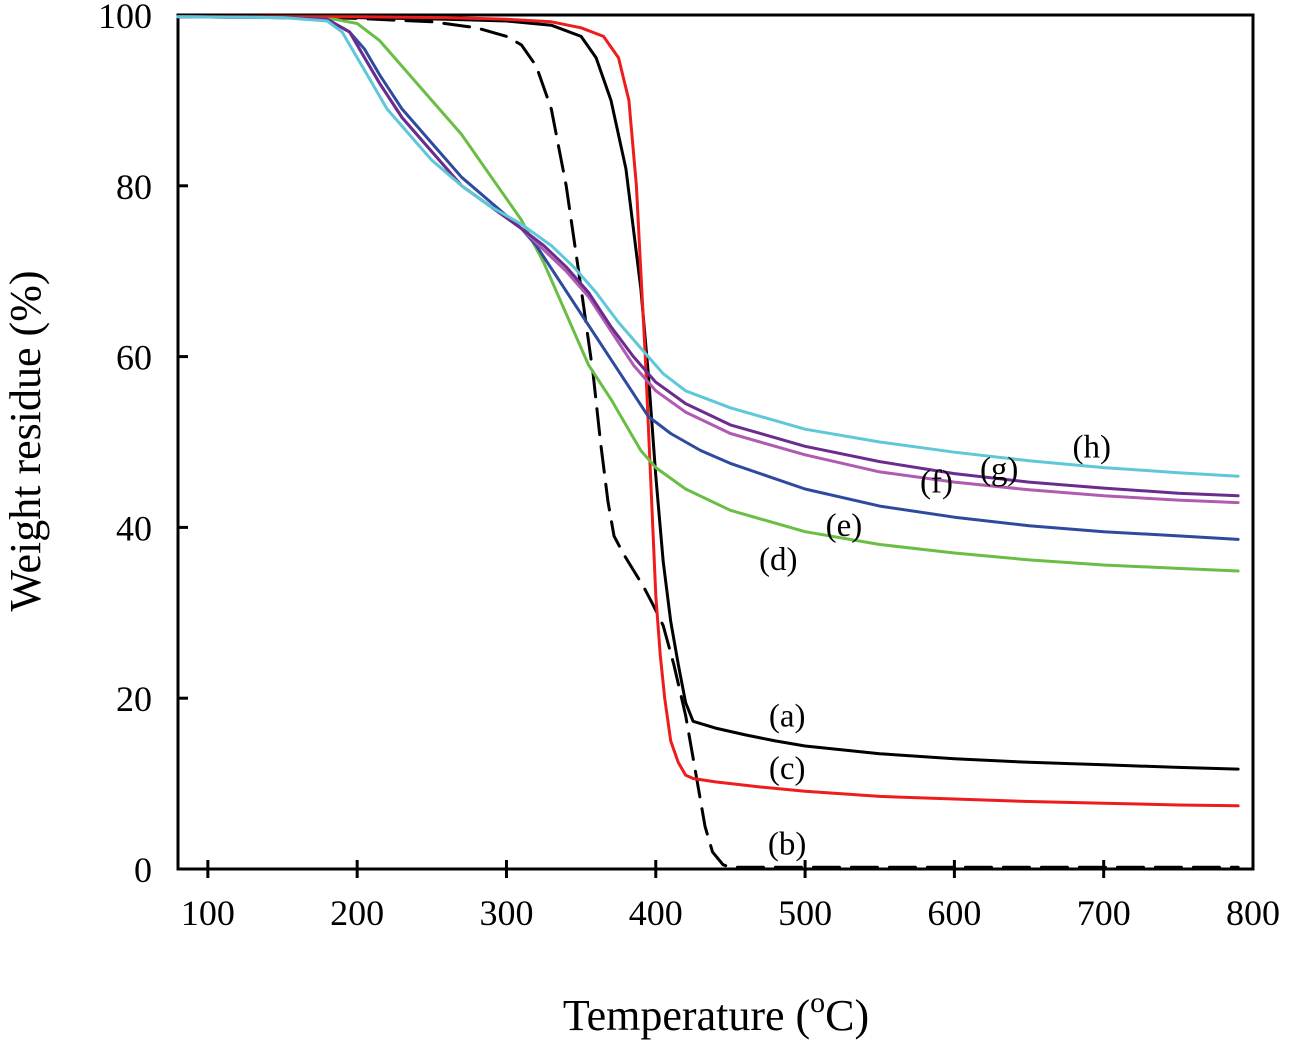  I want to click on series-label-d: (d), so click(778, 560).